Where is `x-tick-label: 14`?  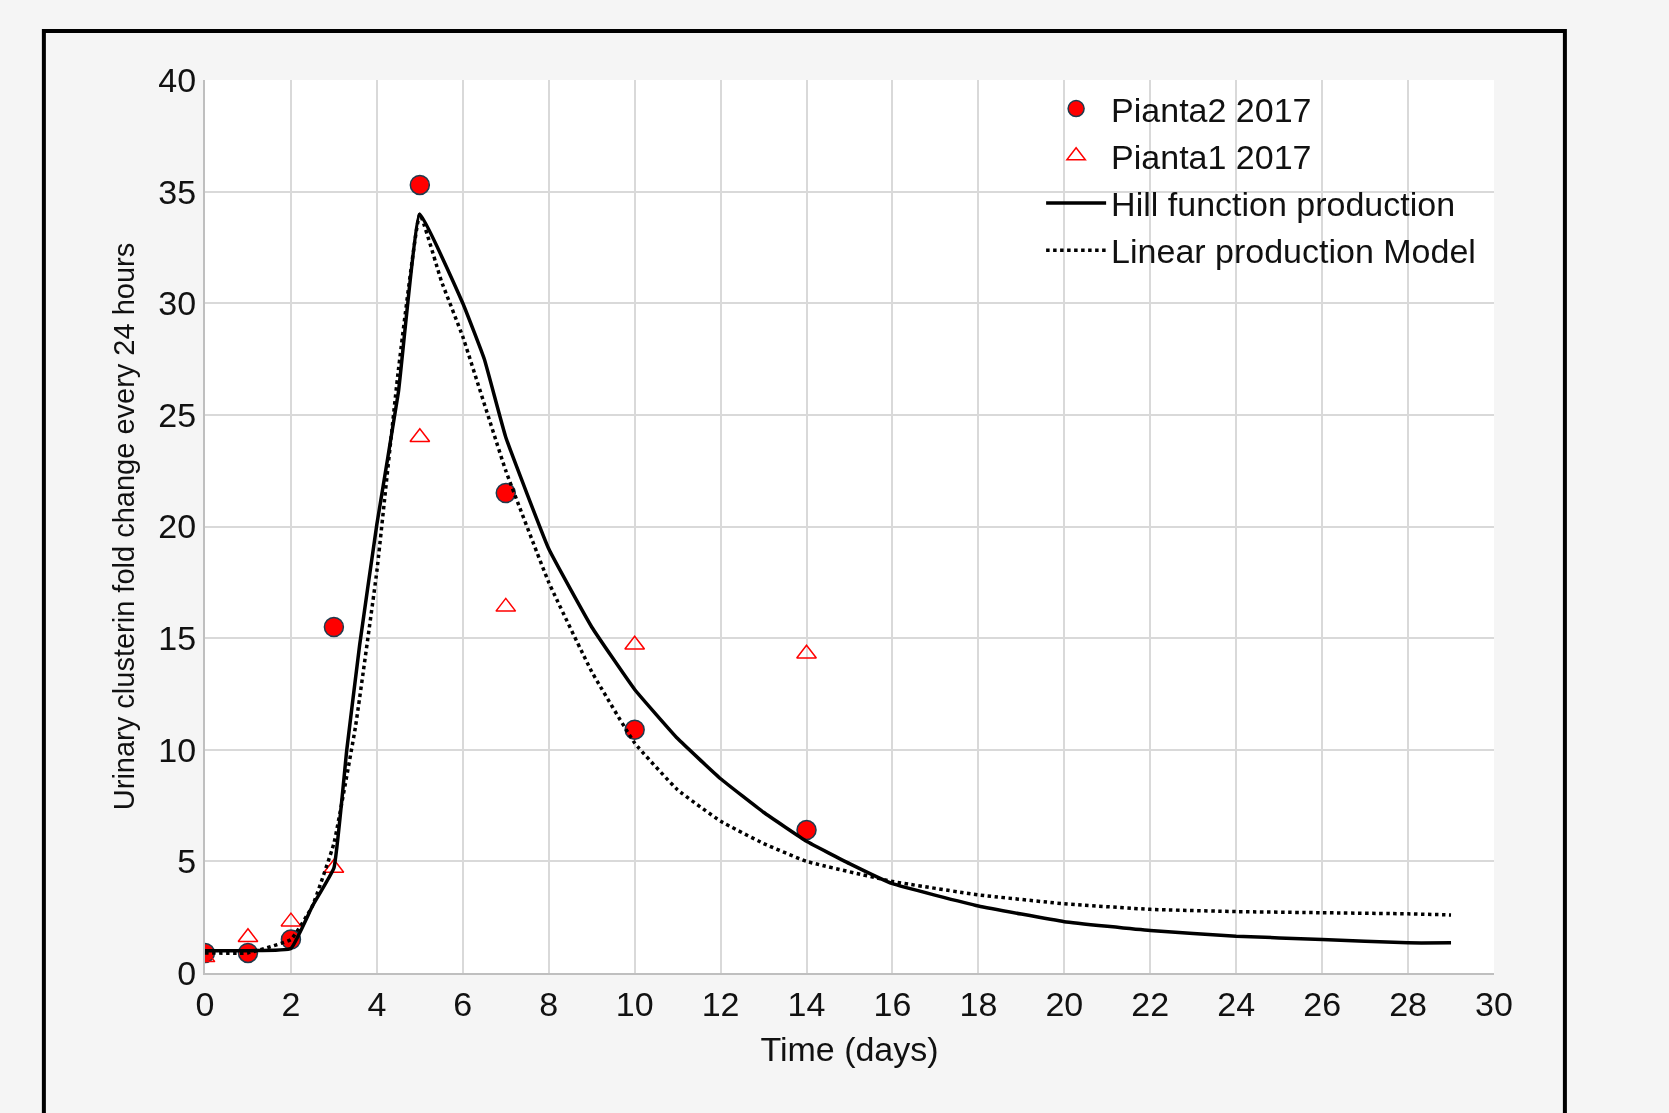 x-tick-label: 14 is located at coordinates (806, 1003).